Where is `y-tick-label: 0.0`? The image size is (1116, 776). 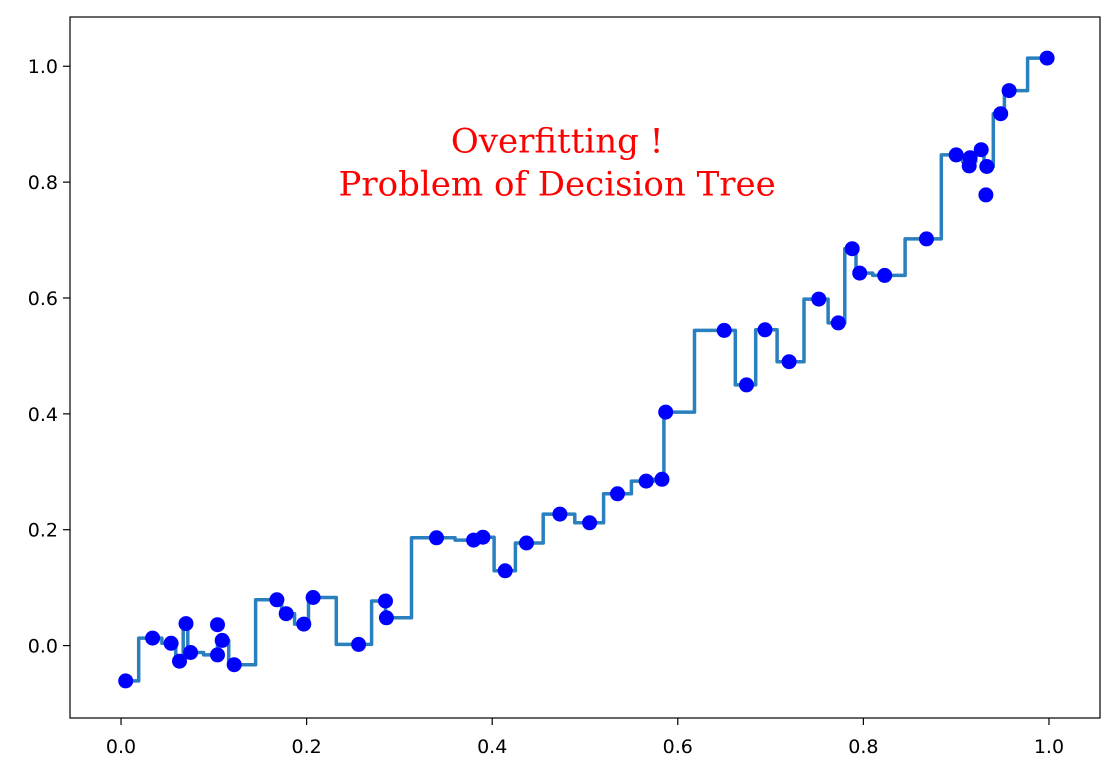
y-tick-label: 0.0 is located at coordinates (43, 647).